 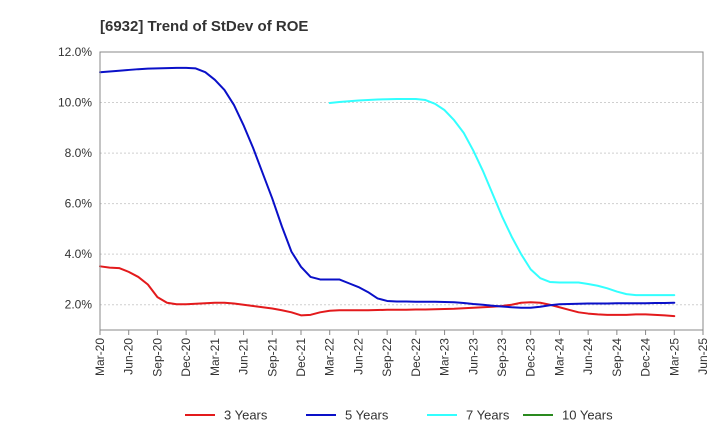 I want to click on x-tick-label: Sep-24, so click(x=617, y=357).